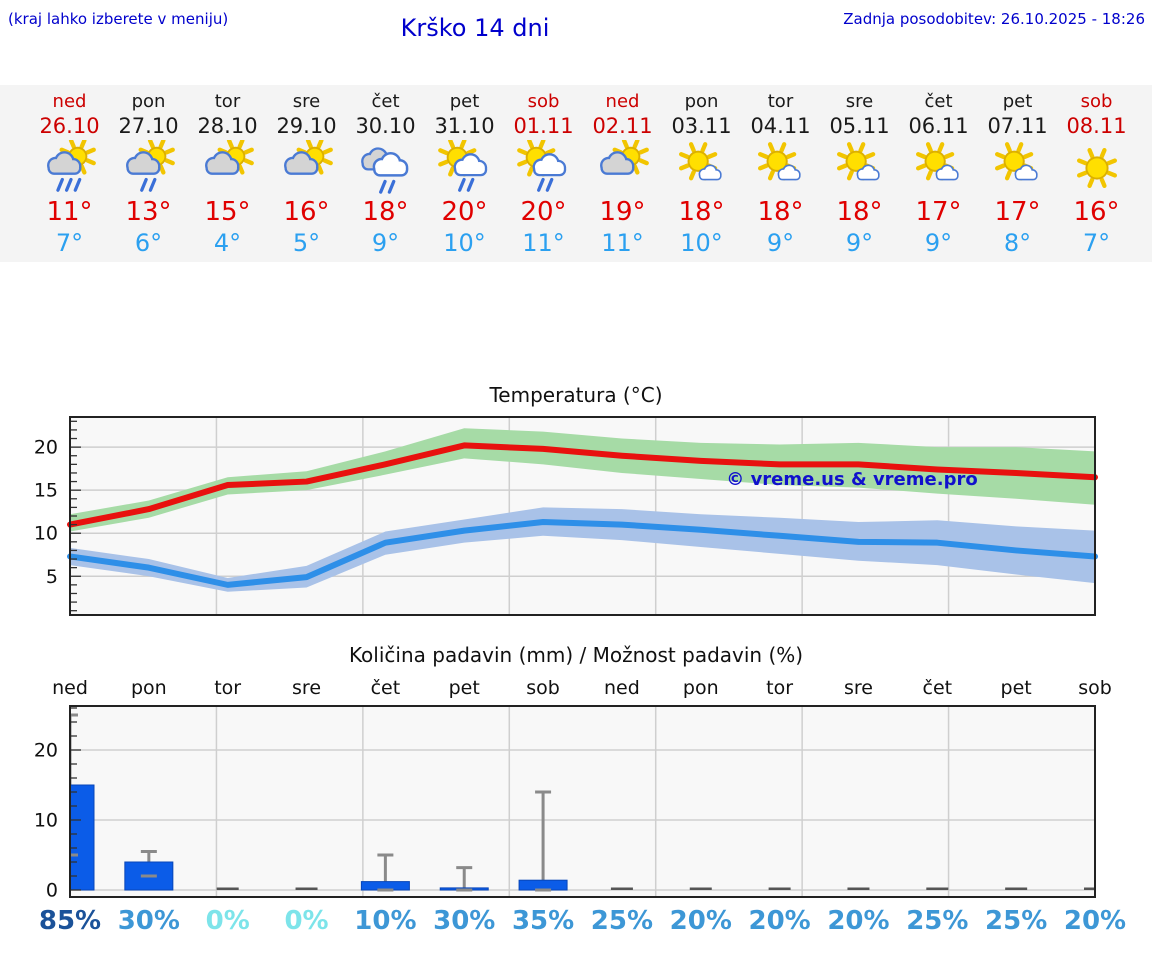  I want to click on svg-text: 15, so click(46, 491).